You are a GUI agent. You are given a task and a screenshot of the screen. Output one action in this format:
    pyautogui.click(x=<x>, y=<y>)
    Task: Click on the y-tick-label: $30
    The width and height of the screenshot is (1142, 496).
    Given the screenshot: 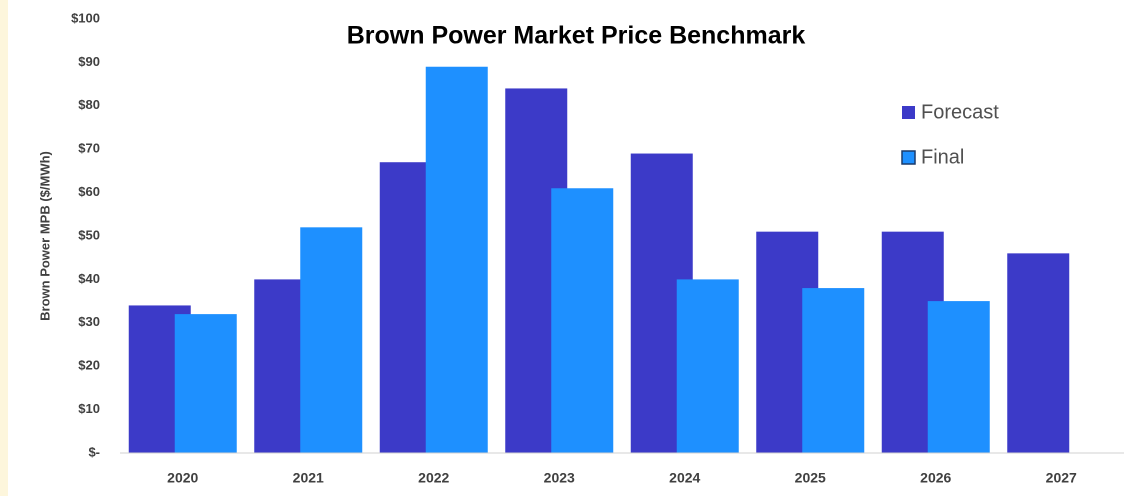 What is the action you would take?
    pyautogui.click(x=89, y=321)
    